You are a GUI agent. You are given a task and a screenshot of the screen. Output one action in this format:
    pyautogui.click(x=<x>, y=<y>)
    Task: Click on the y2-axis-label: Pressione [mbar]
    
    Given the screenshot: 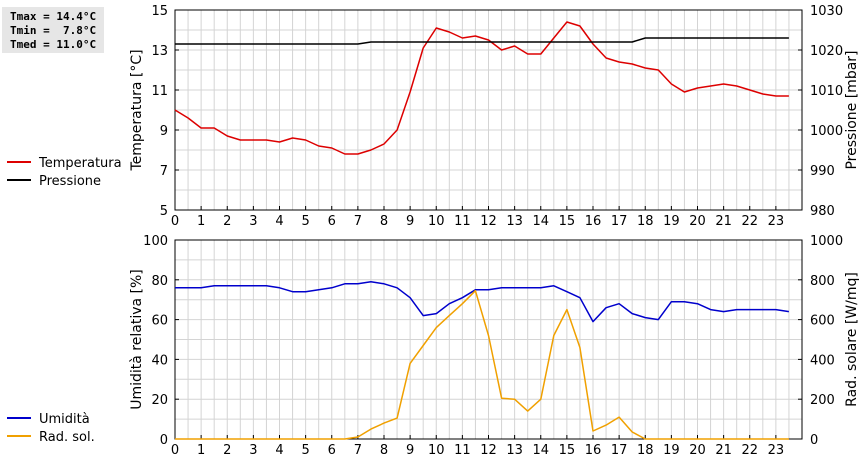 What is the action you would take?
    pyautogui.click(x=852, y=109)
    